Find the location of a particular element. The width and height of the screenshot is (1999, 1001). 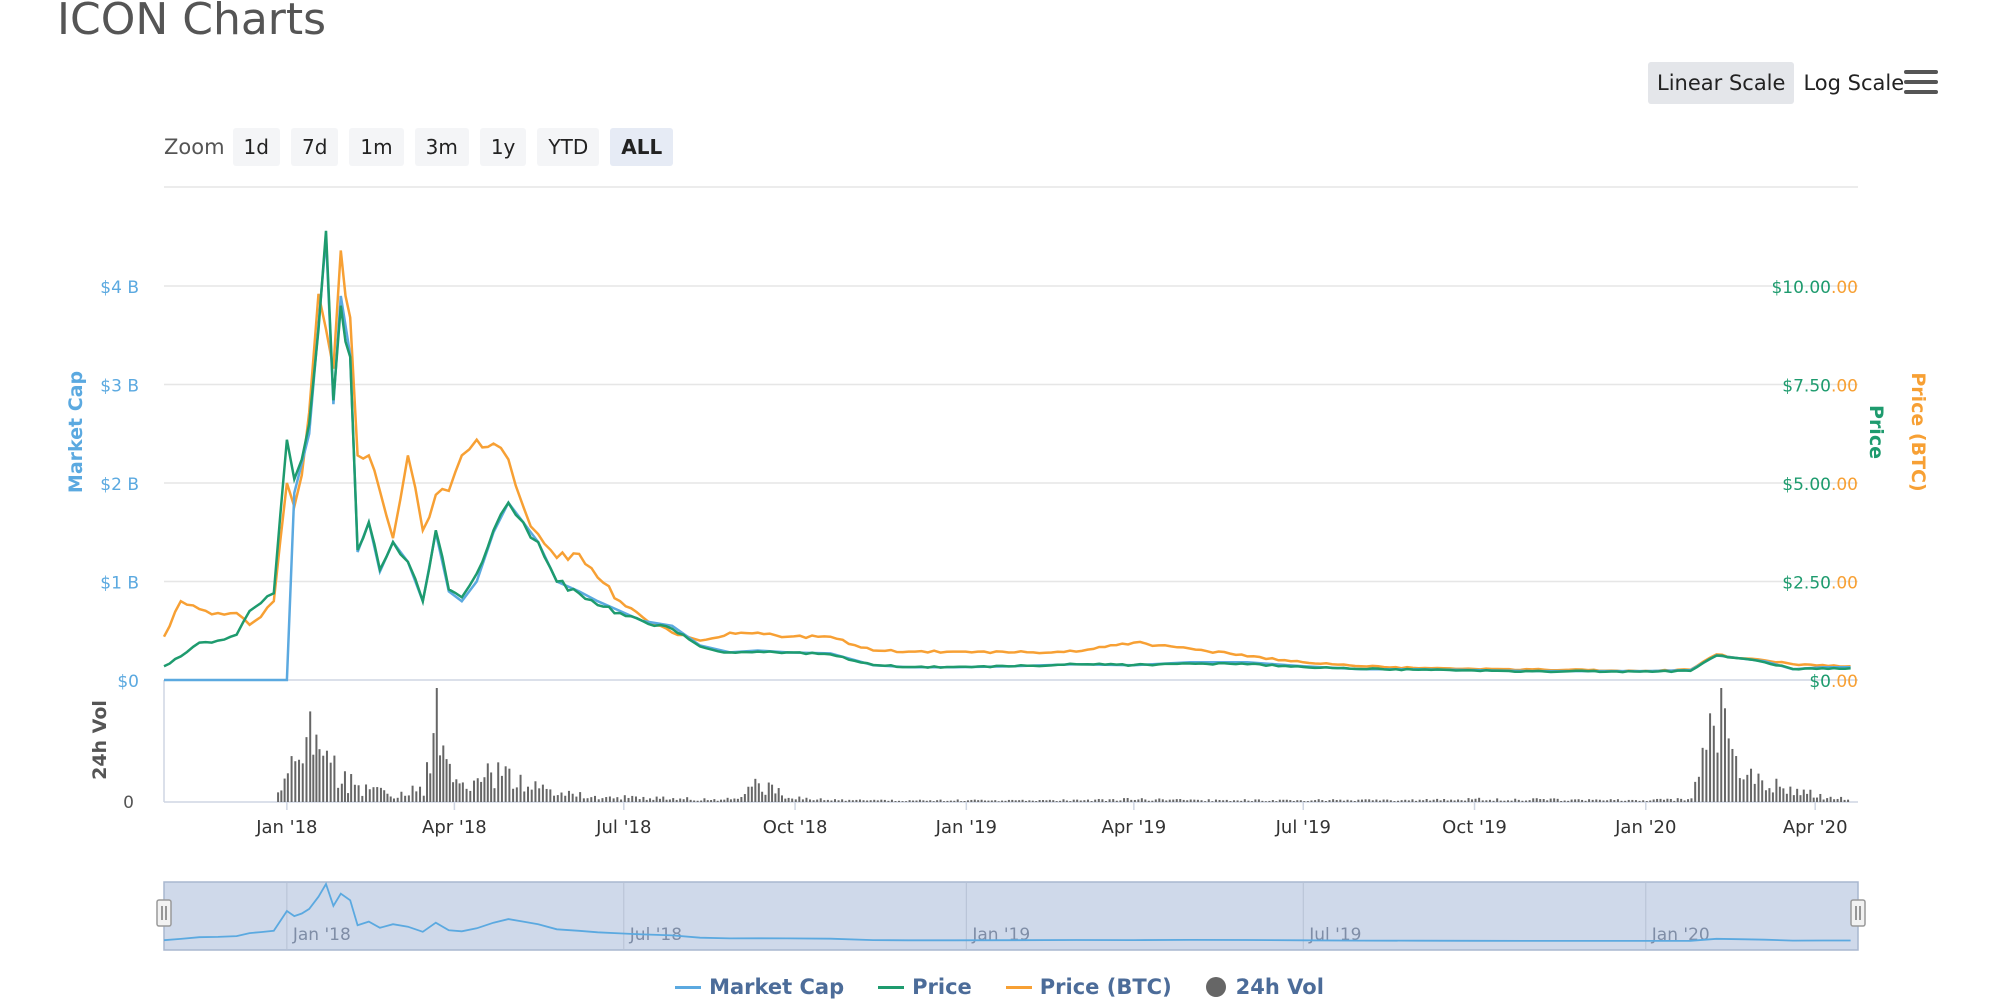

volume-axis-title: 24h Vol is located at coordinates (100, 740).